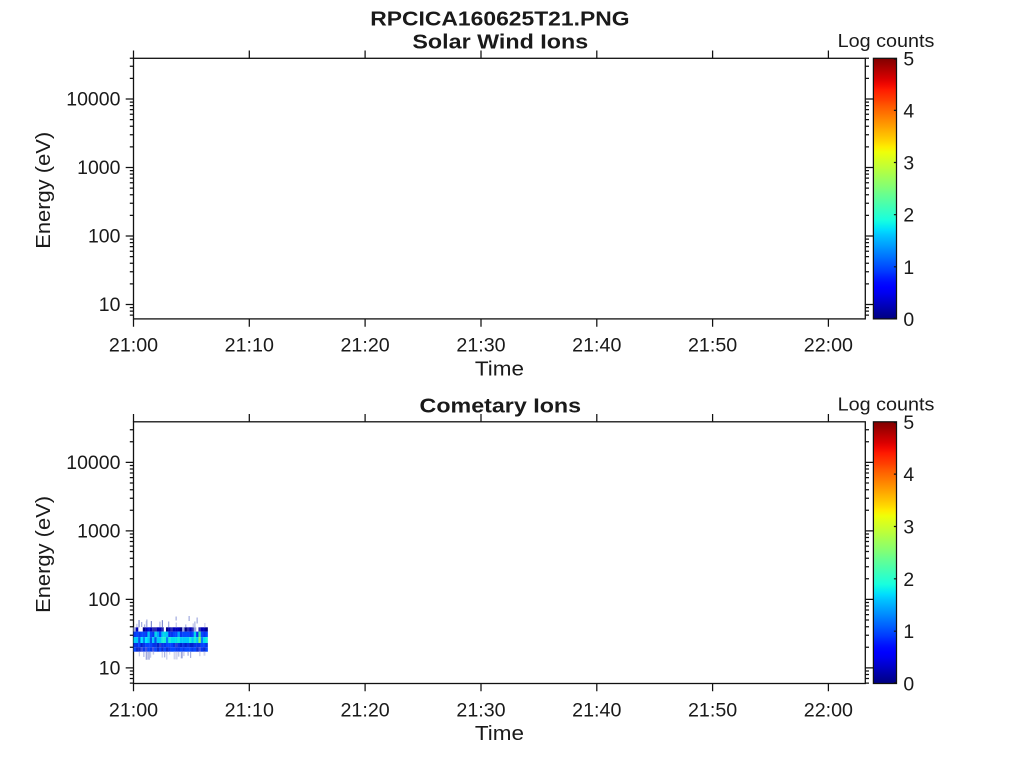 This screenshot has width=1024, height=768. Describe the element at coordinates (499, 19) in the screenshot. I see `svg-text: RPCICA160625T21.PNG` at that location.